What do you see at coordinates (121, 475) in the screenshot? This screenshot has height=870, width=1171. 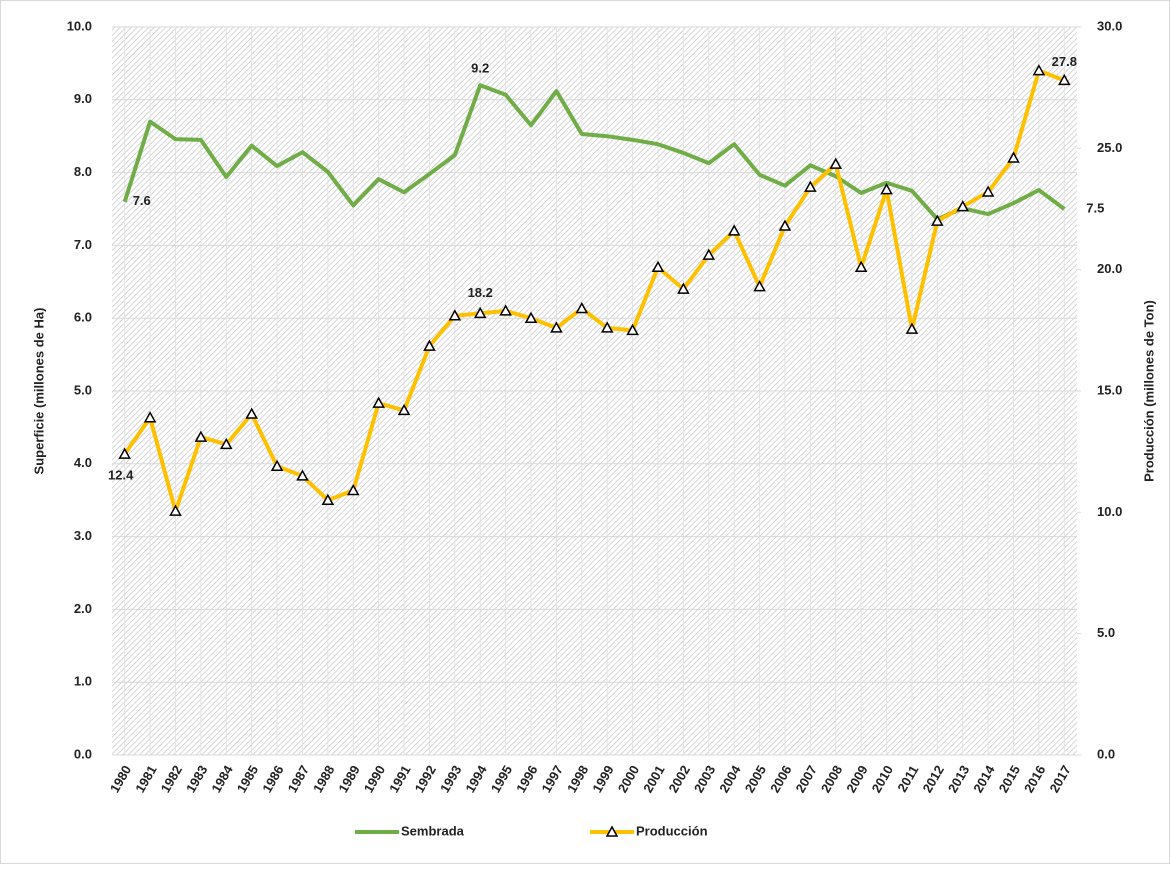 I see `data-label: 12.4` at bounding box center [121, 475].